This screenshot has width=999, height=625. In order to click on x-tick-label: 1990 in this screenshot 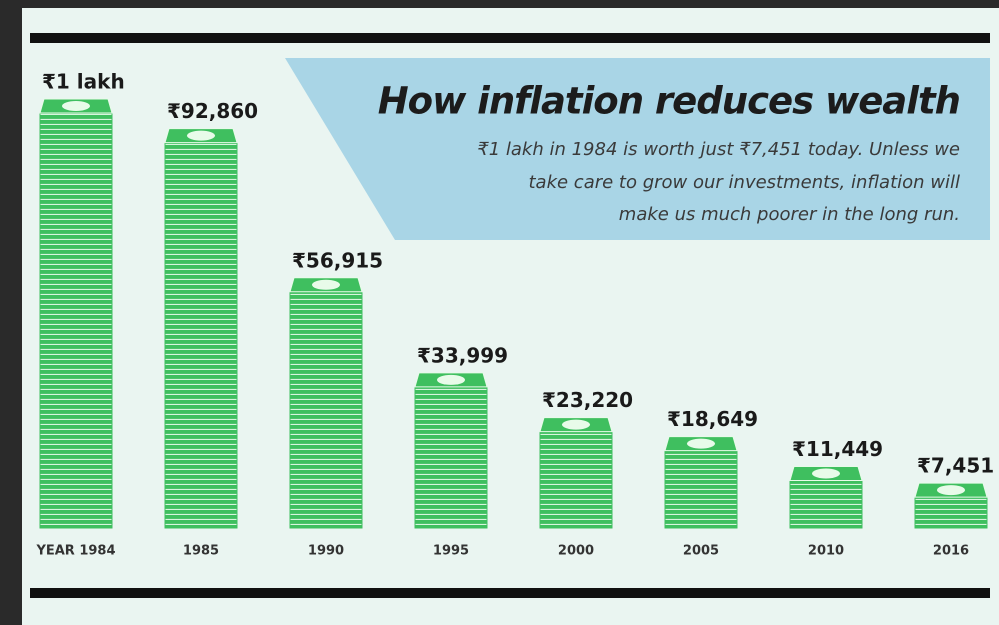, I will do `click(326, 551)`.